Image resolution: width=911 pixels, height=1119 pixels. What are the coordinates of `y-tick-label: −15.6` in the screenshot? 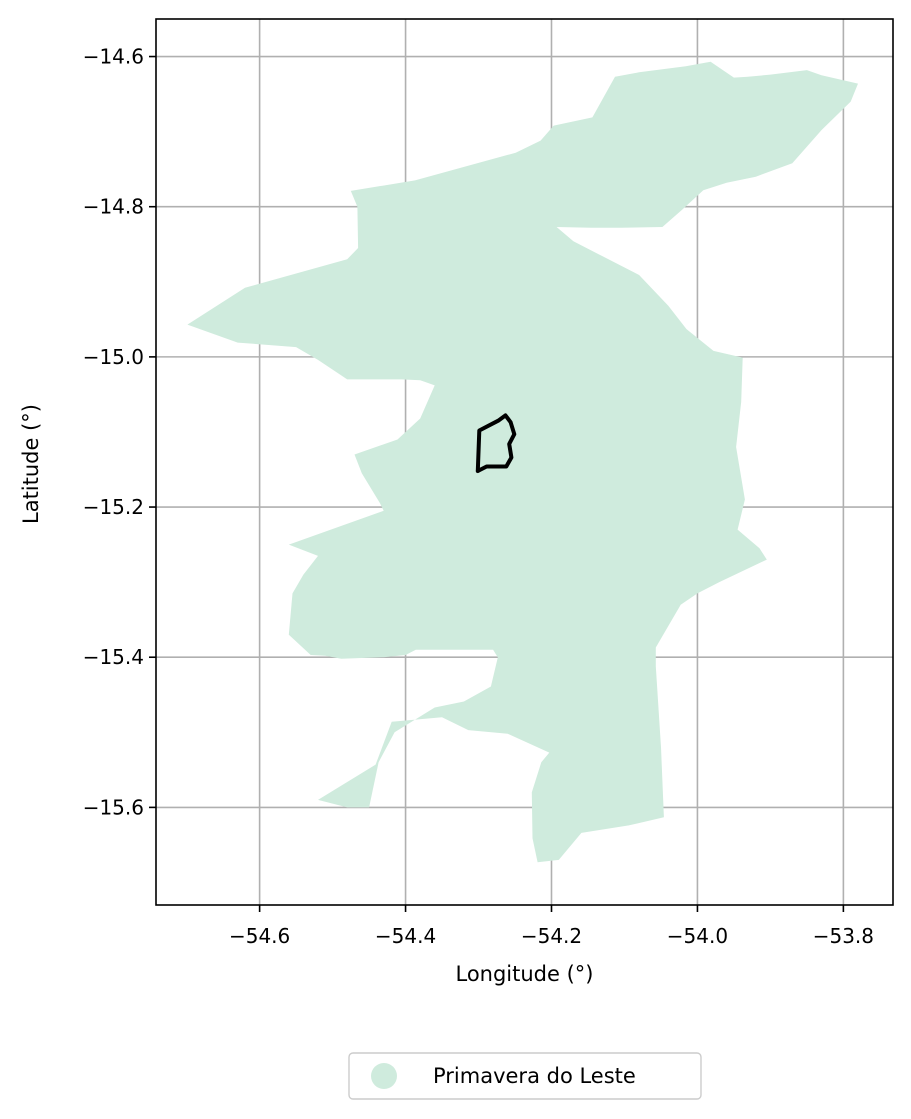 It's located at (113, 807).